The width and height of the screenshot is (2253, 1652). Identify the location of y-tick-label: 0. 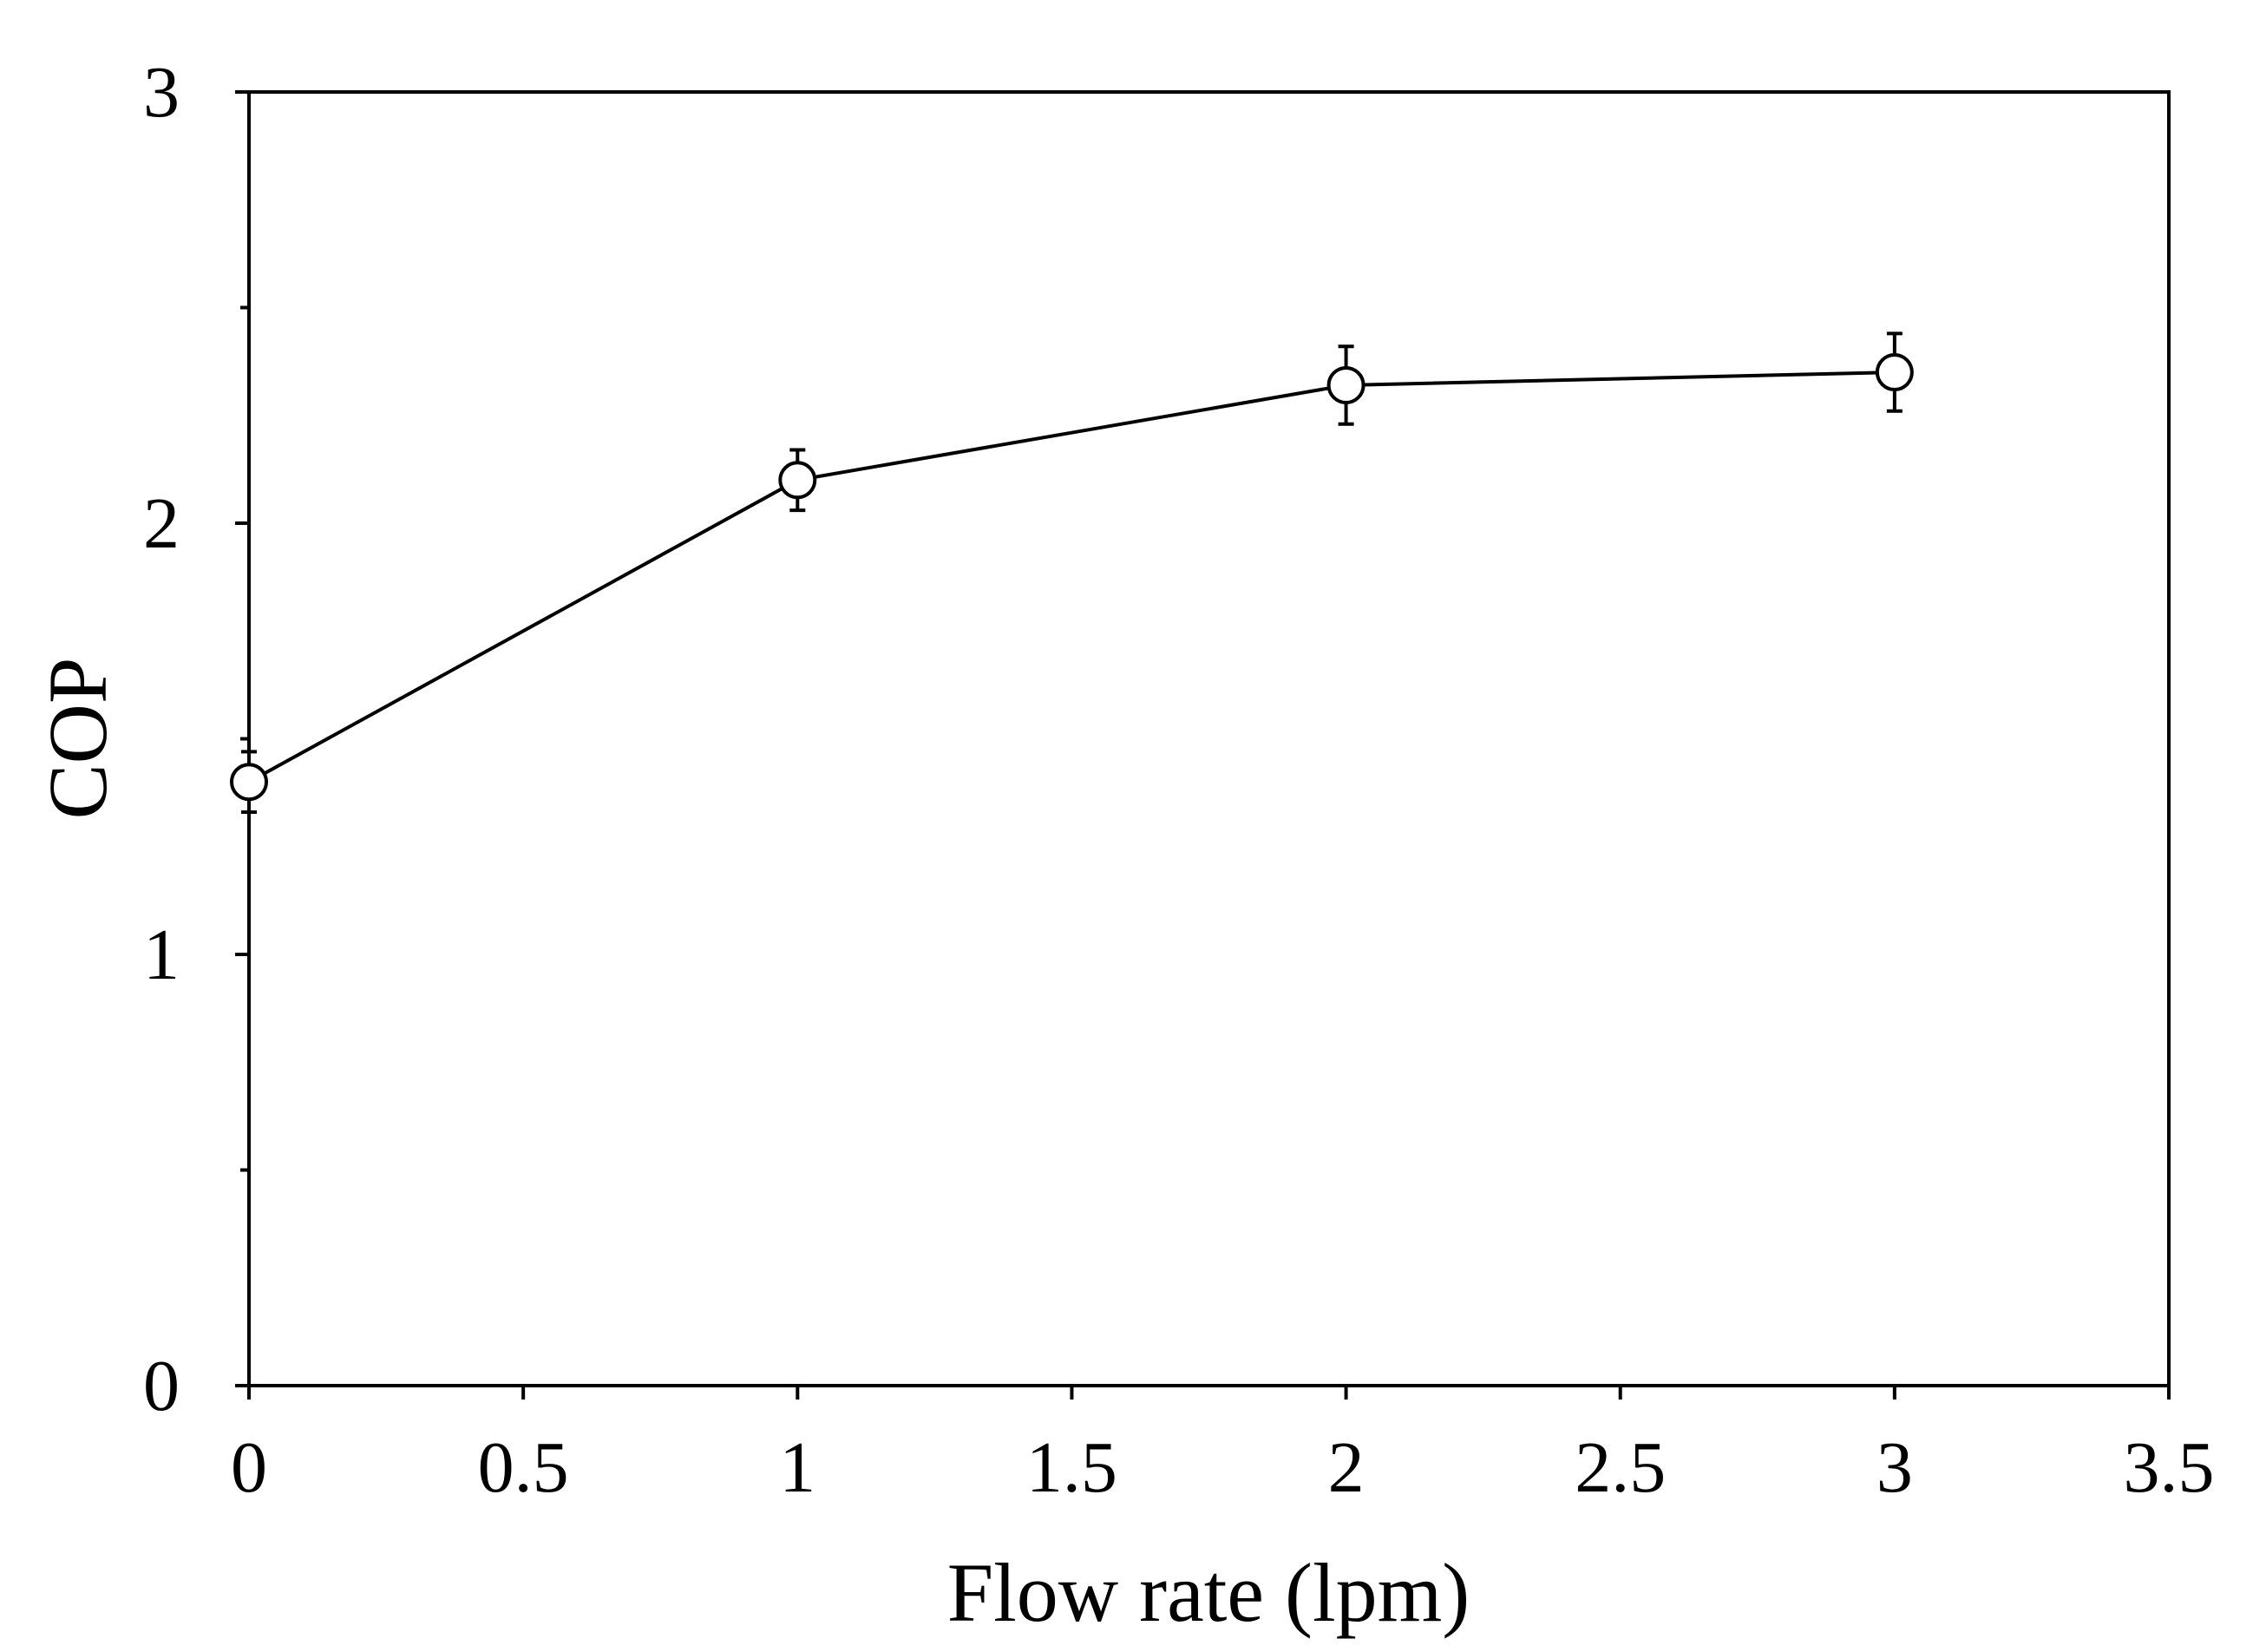
(161, 1386).